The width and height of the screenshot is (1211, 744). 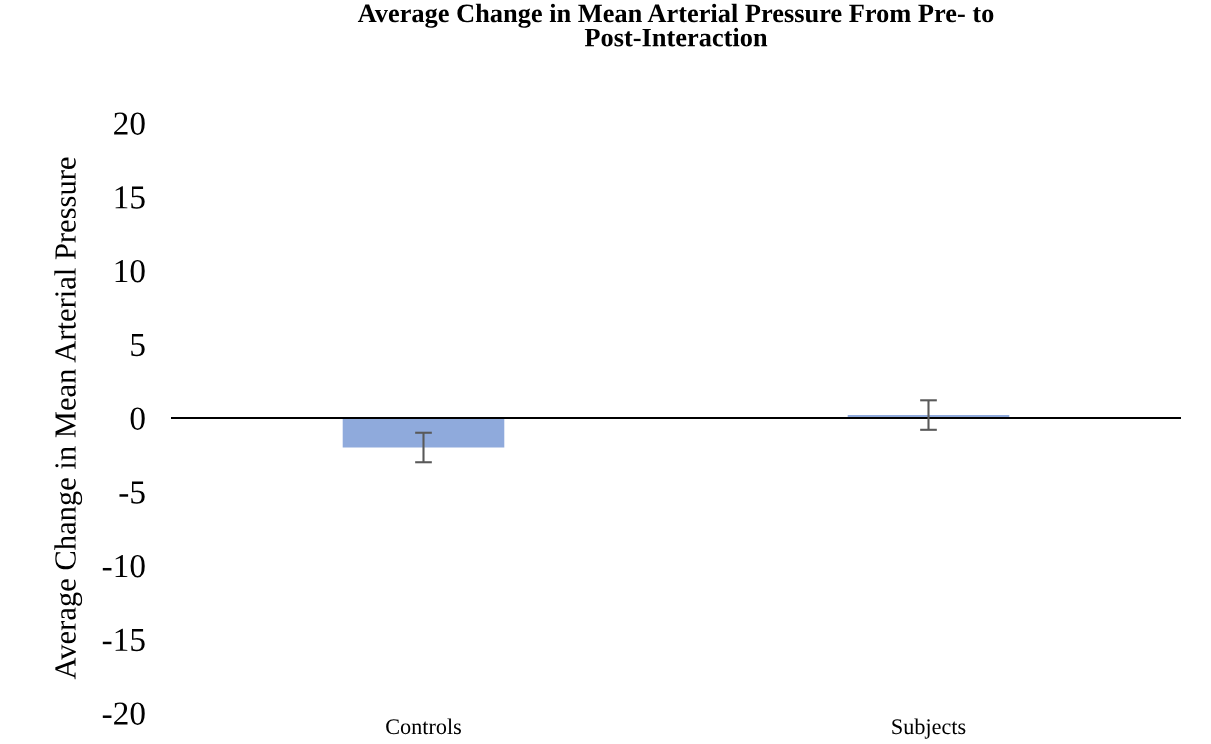 I want to click on y-tick-label: -20, so click(x=123, y=713).